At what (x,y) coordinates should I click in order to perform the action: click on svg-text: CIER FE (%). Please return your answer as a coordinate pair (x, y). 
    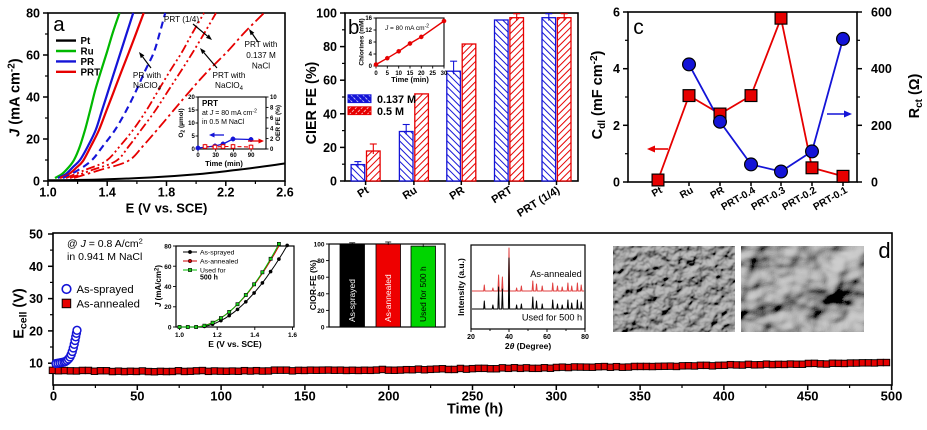
    Looking at the image, I should click on (312, 102).